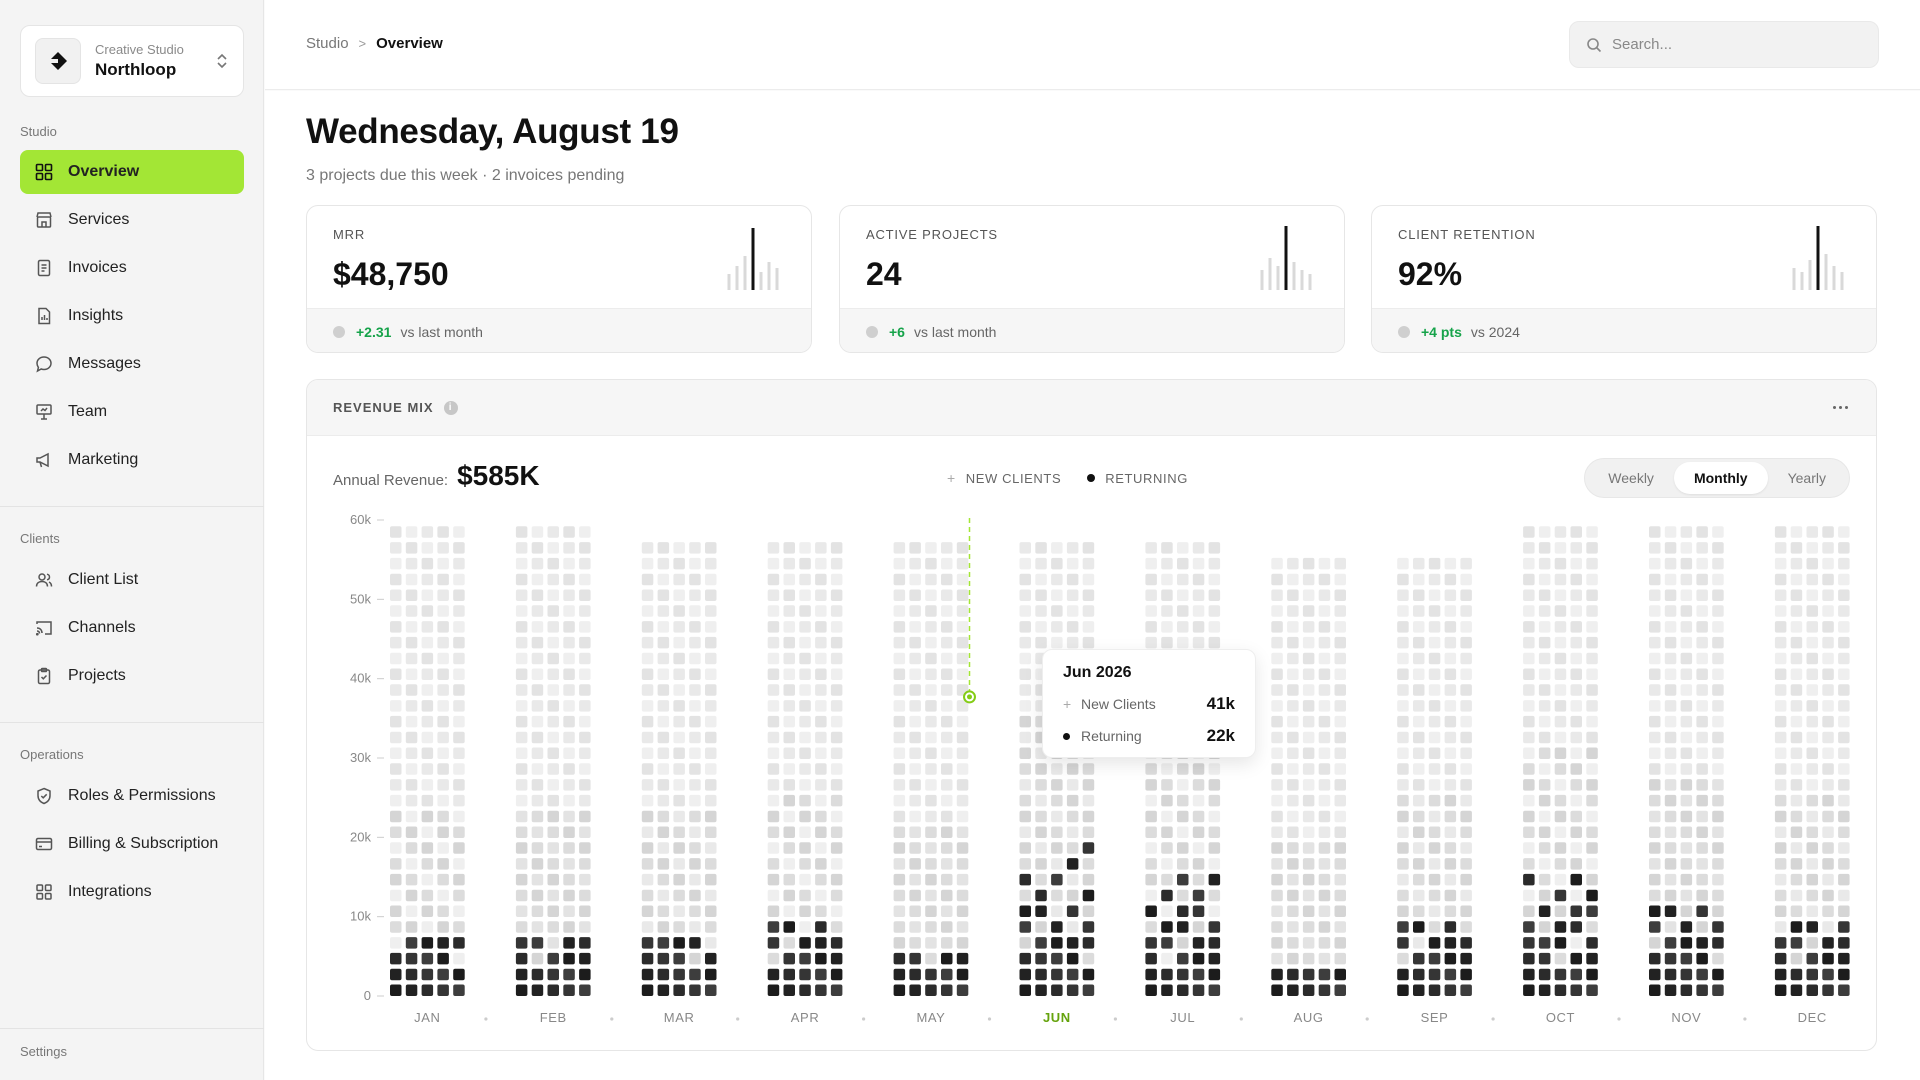 Image resolution: width=1920 pixels, height=1080 pixels. I want to click on sidebar-item-messages: Messages, so click(132, 364).